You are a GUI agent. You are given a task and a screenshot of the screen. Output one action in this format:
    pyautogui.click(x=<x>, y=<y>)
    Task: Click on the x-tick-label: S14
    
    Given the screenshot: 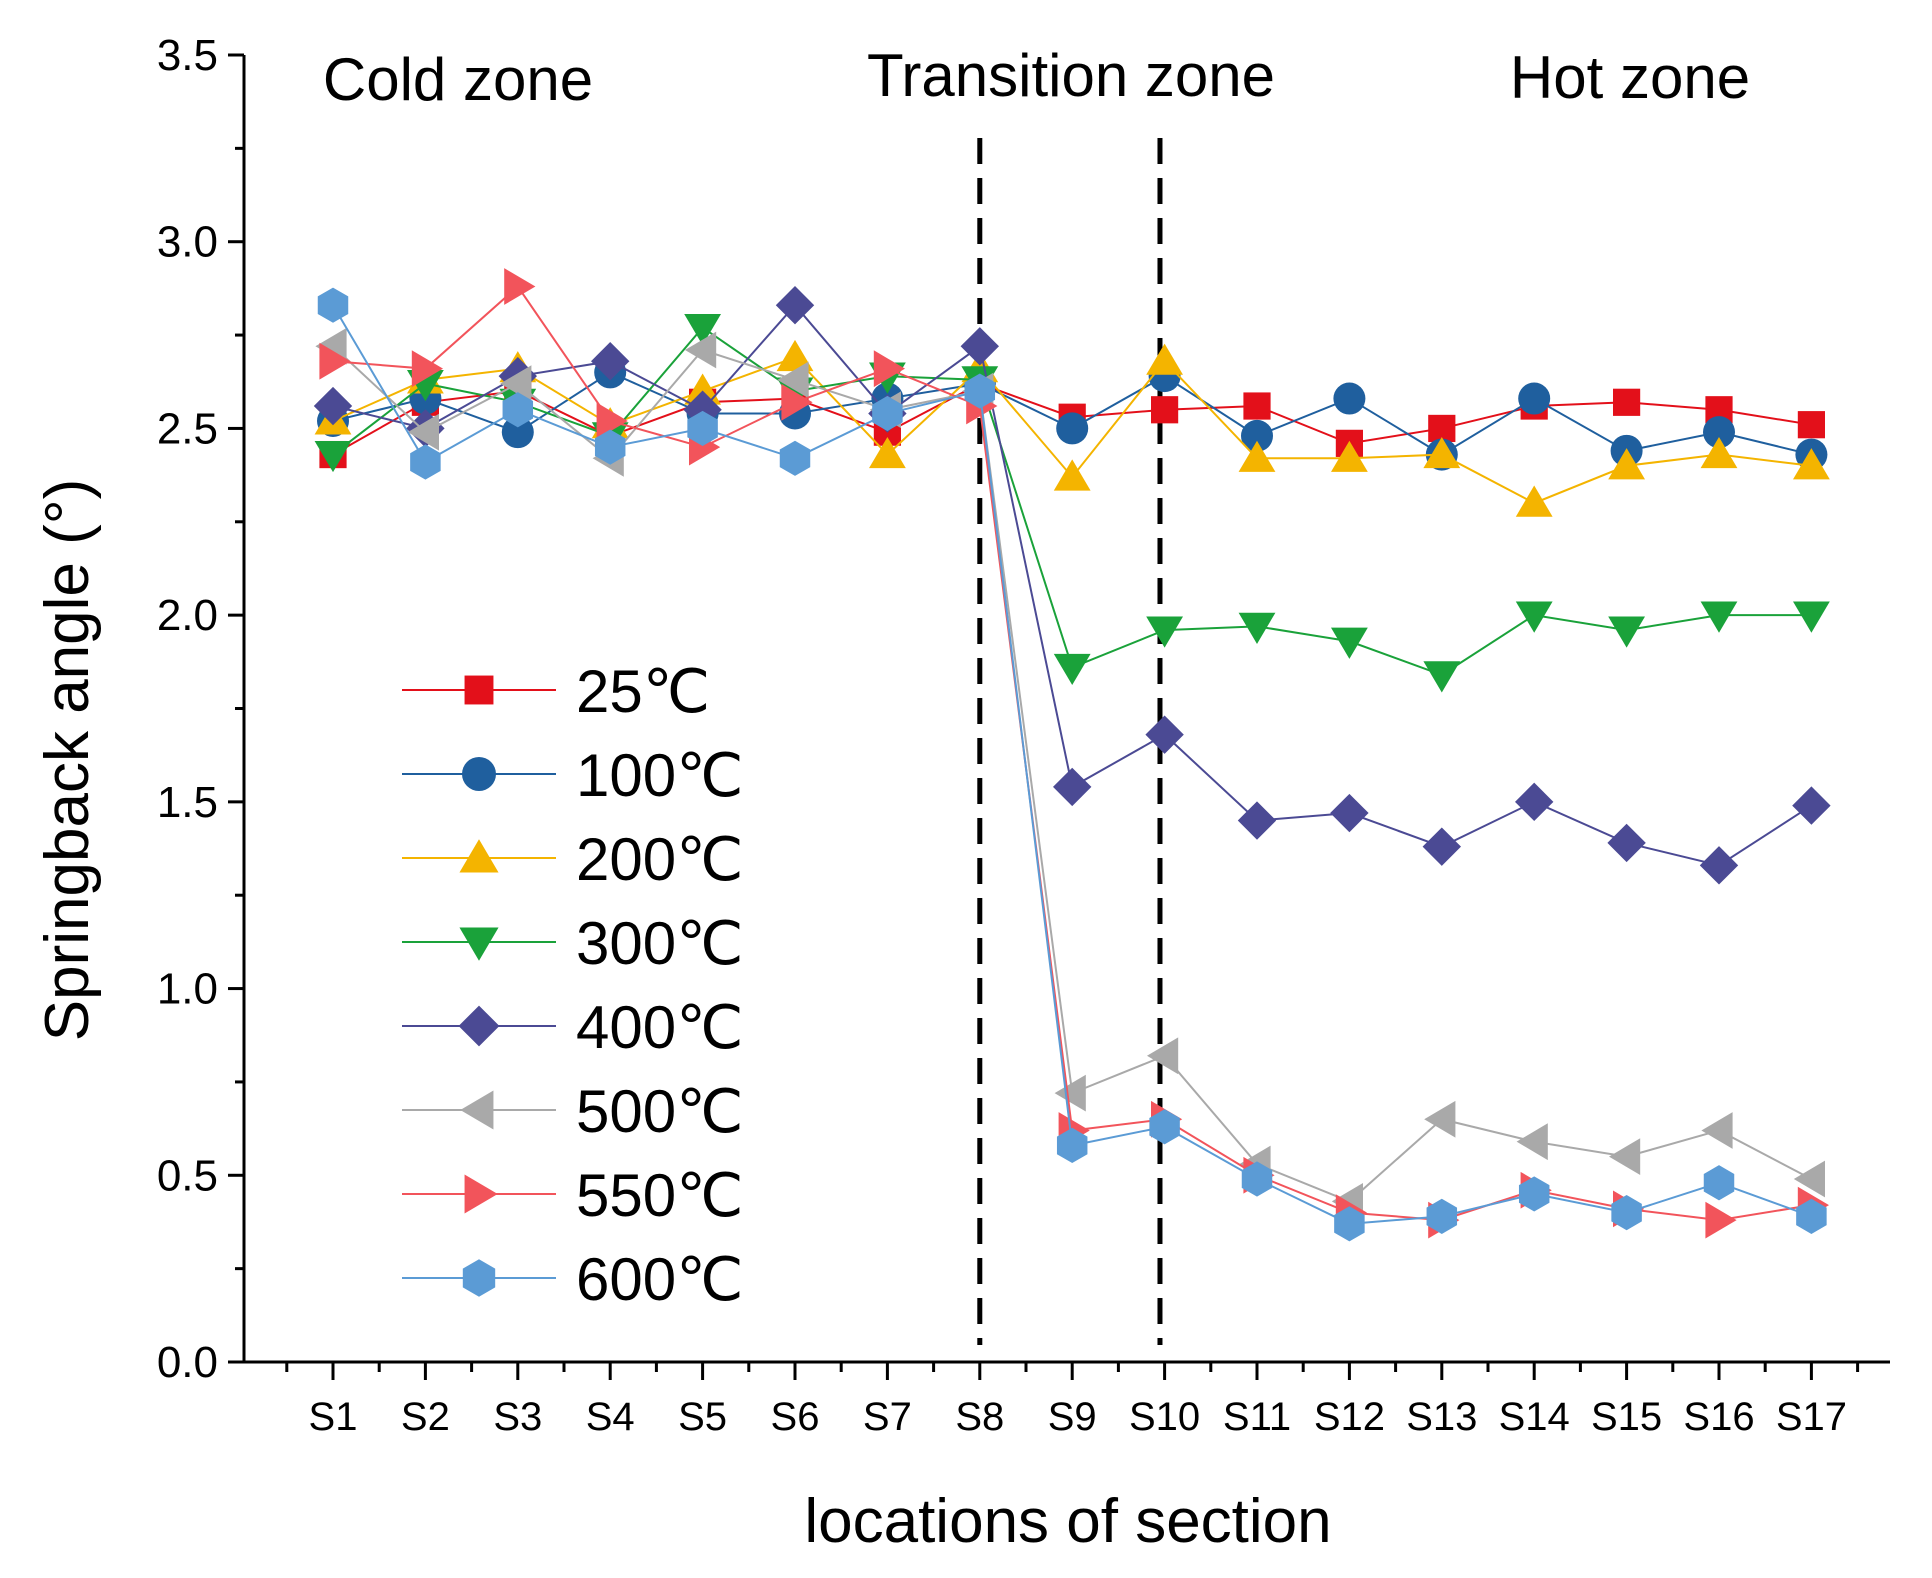 What is the action you would take?
    pyautogui.click(x=1534, y=1417)
    